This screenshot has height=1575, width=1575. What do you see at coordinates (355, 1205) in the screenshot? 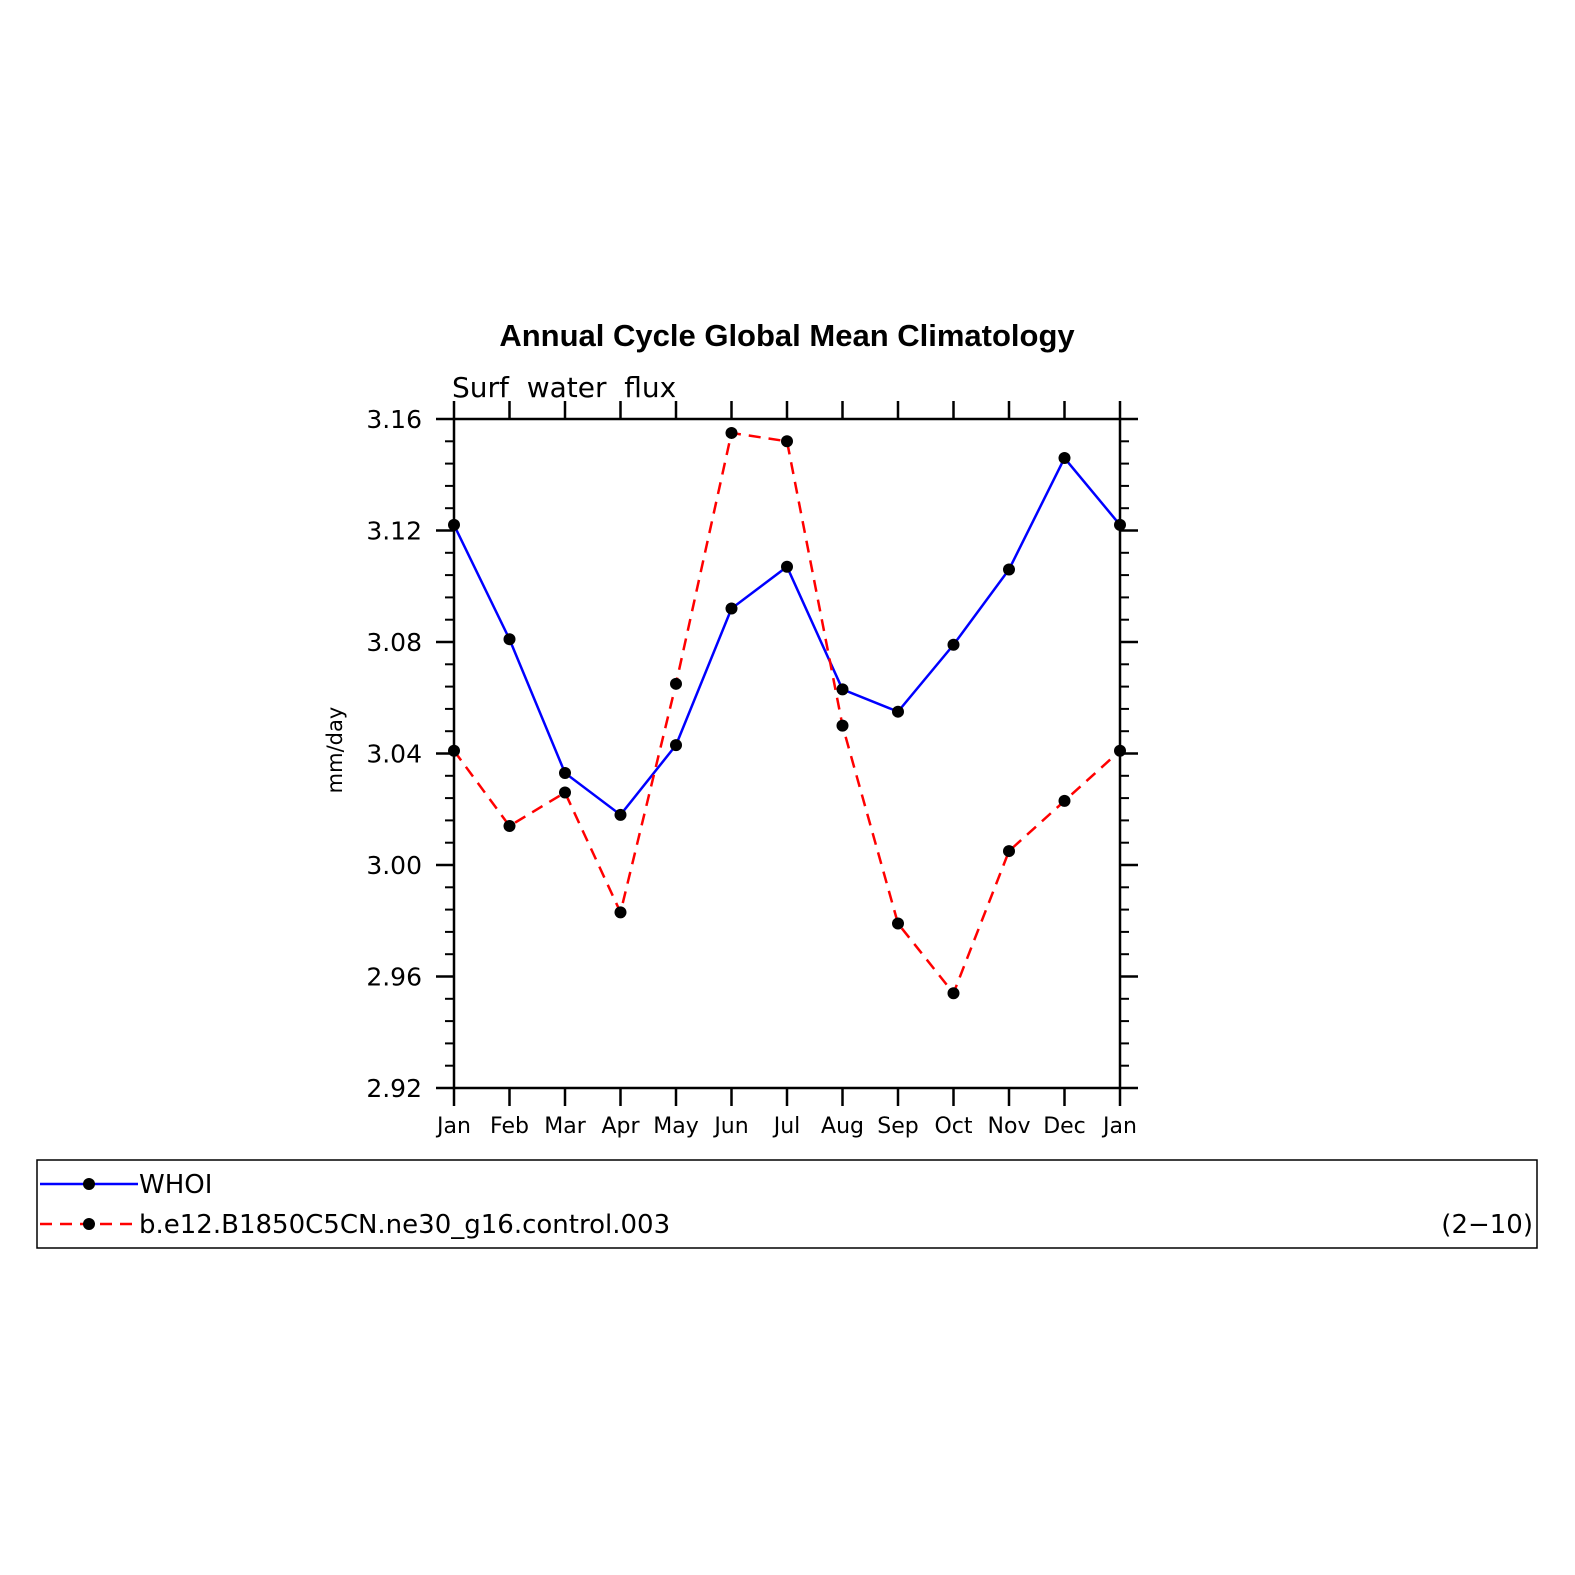
I see `legend: WHOI b.e12.B1850C5CN.ne30_g16.control.003` at bounding box center [355, 1205].